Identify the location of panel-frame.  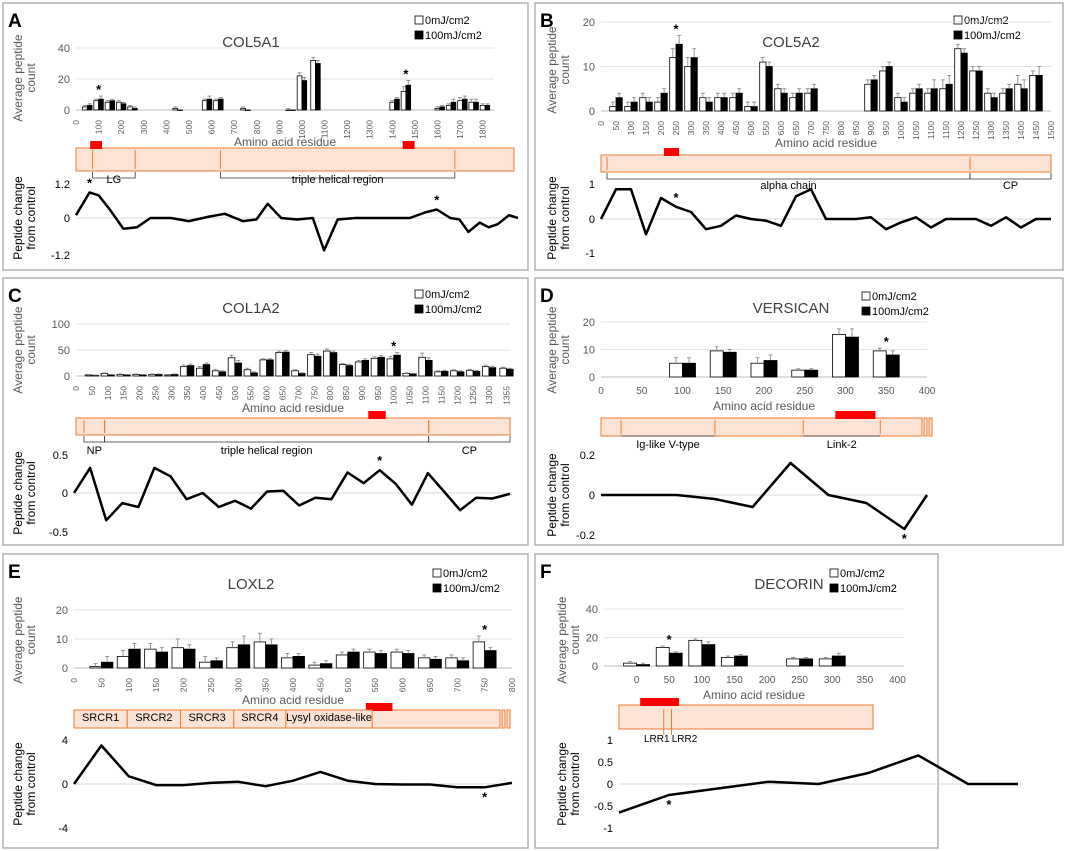
(736, 701).